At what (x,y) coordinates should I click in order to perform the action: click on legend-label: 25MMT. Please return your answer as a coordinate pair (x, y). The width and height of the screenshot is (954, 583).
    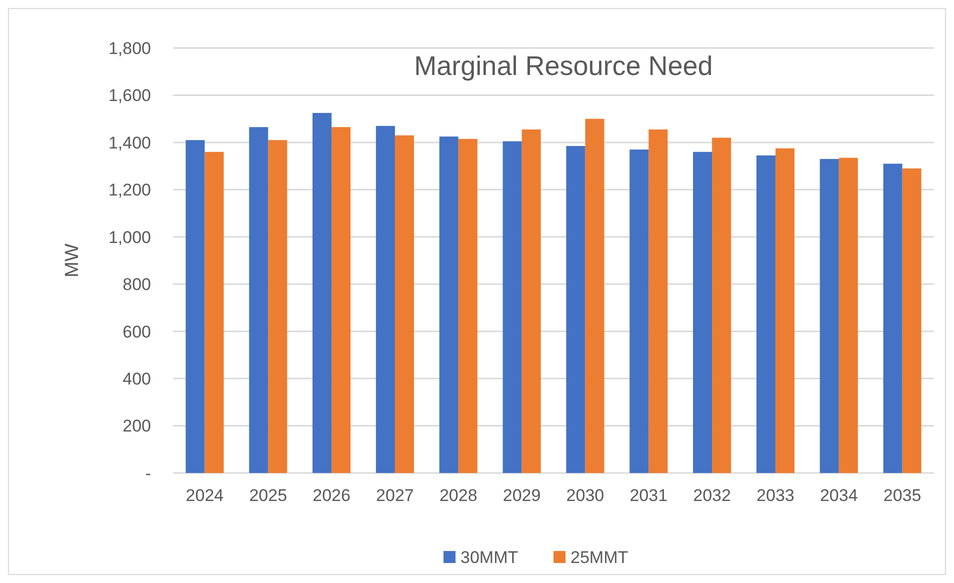
    Looking at the image, I should click on (599, 557).